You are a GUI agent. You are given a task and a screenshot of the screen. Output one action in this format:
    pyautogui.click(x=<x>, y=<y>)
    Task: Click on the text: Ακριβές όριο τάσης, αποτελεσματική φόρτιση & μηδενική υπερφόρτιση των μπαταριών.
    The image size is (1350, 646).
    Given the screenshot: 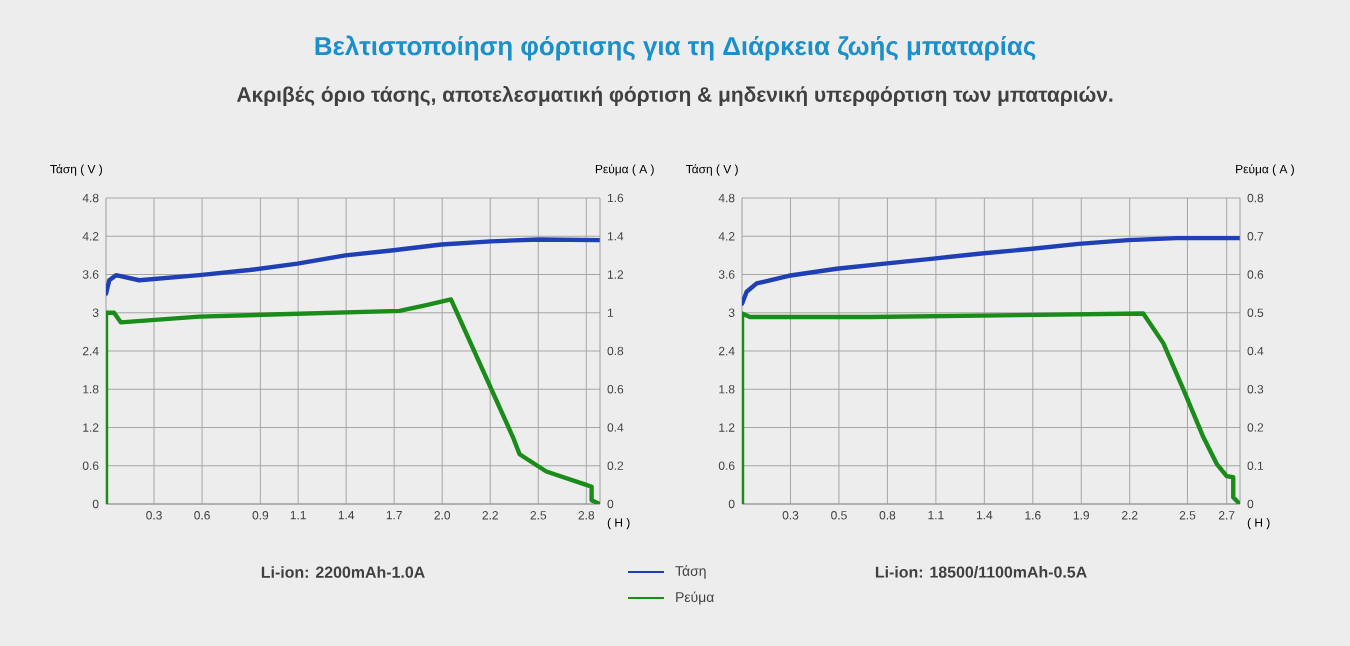 What is the action you would take?
    pyautogui.click(x=674, y=96)
    